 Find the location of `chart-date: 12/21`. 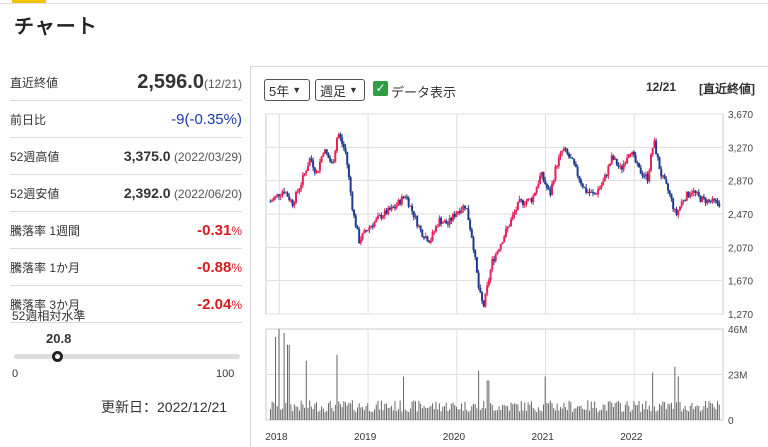

chart-date: 12/21 is located at coordinates (661, 87).